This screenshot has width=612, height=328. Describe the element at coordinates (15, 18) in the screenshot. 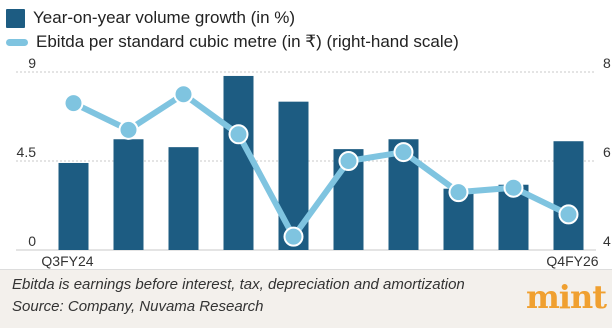

I see `legend-swatch-bar` at that location.